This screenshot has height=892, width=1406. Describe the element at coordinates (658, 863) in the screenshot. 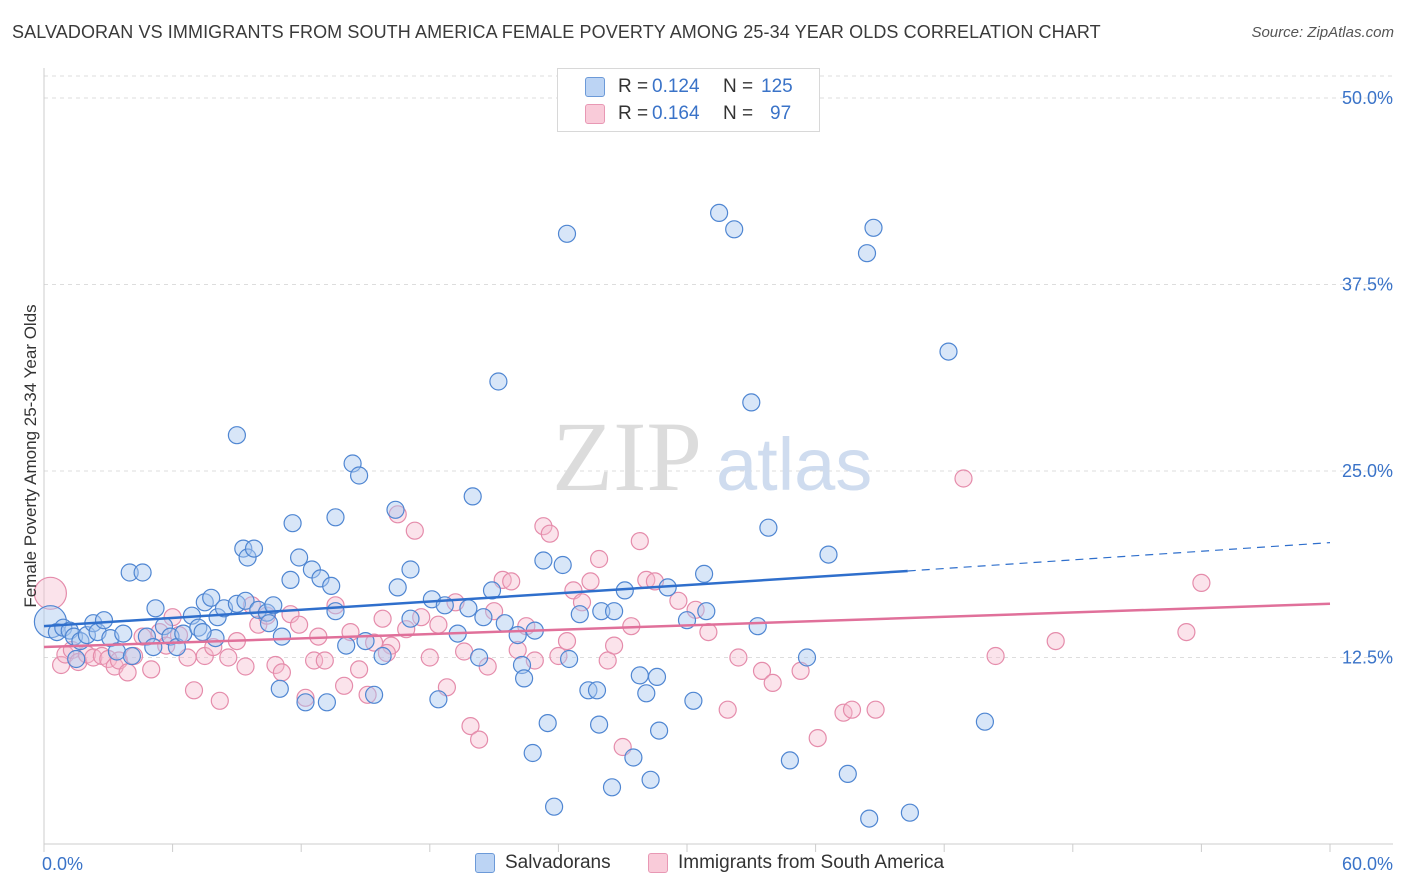

I see `legend-swatch-pink` at that location.